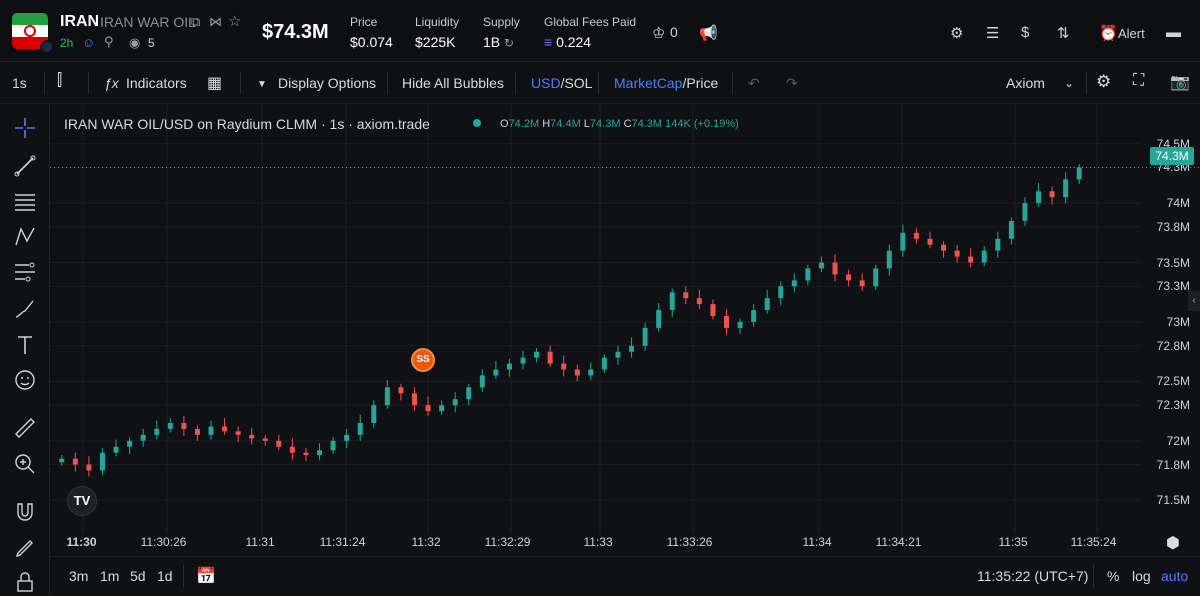 The height and width of the screenshot is (596, 1200). Describe the element at coordinates (453, 83) in the screenshot. I see `hide-bubbles-button: Hide All Bubbles` at that location.